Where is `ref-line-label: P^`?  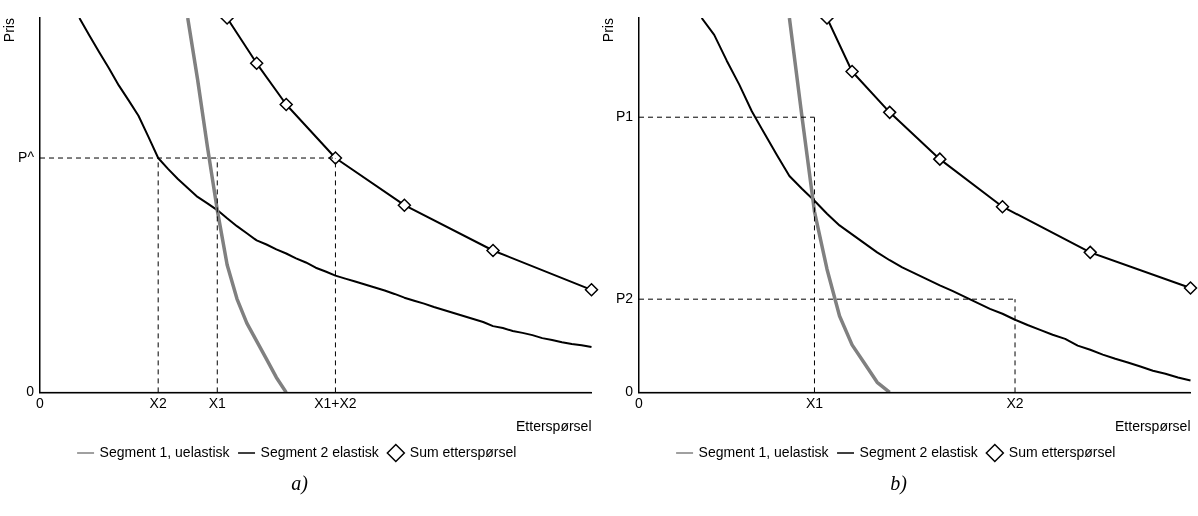
ref-line-label: P^ is located at coordinates (26, 156).